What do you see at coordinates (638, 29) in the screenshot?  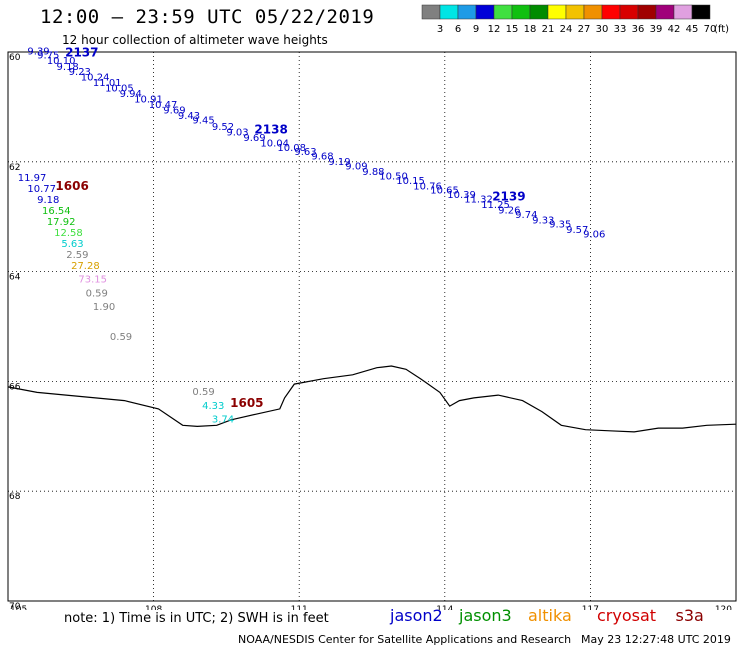 I see `legend-tick-label: 36` at bounding box center [638, 29].